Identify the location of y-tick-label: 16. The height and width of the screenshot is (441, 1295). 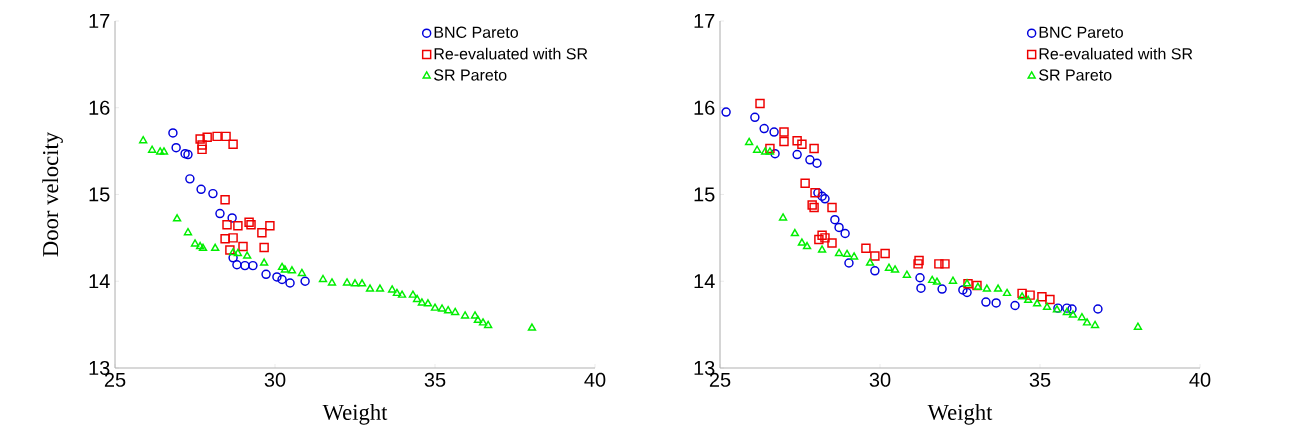
(99, 107).